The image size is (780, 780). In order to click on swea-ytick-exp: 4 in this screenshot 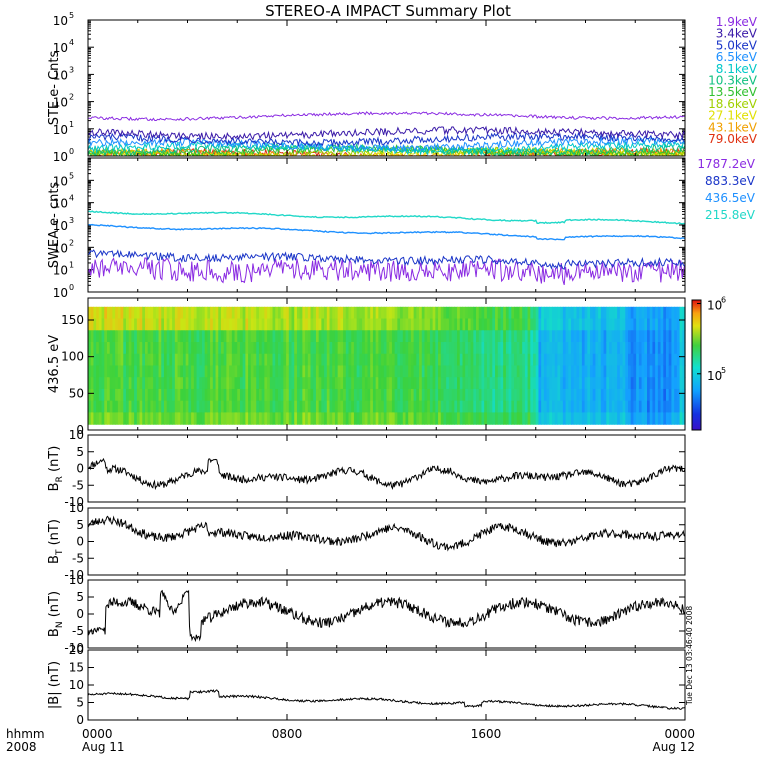, I will do `click(71, 198)`.